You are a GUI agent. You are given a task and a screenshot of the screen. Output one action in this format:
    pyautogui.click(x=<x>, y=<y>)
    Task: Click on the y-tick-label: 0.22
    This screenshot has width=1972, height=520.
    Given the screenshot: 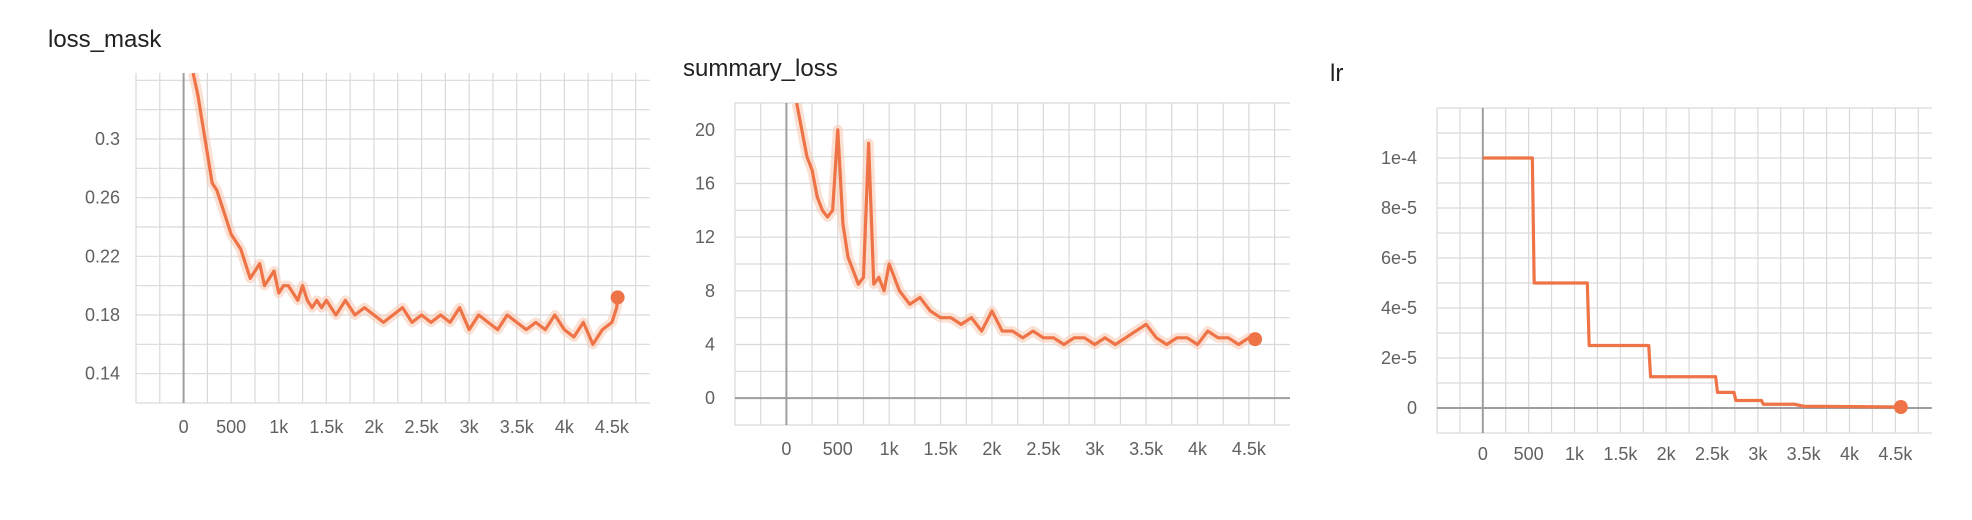 What is the action you would take?
    pyautogui.click(x=102, y=256)
    